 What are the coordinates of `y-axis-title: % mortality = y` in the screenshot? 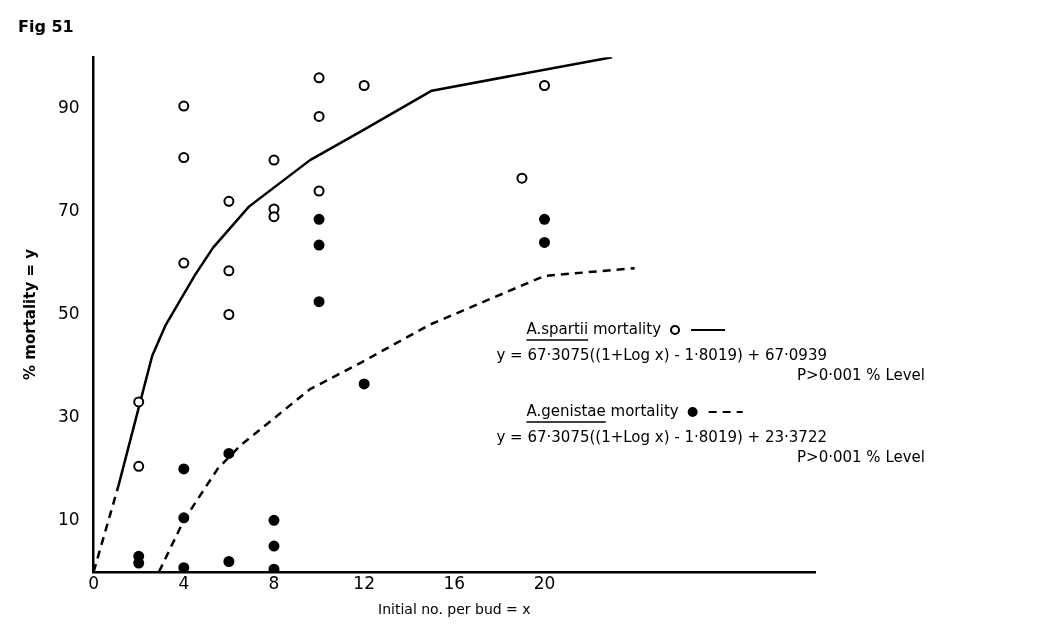 It's located at (29, 314).